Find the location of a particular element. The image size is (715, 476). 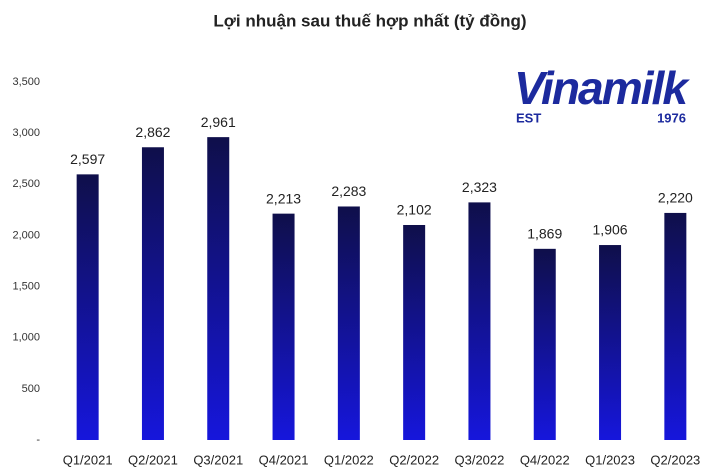

y-tick-label: - is located at coordinates (38, 440).